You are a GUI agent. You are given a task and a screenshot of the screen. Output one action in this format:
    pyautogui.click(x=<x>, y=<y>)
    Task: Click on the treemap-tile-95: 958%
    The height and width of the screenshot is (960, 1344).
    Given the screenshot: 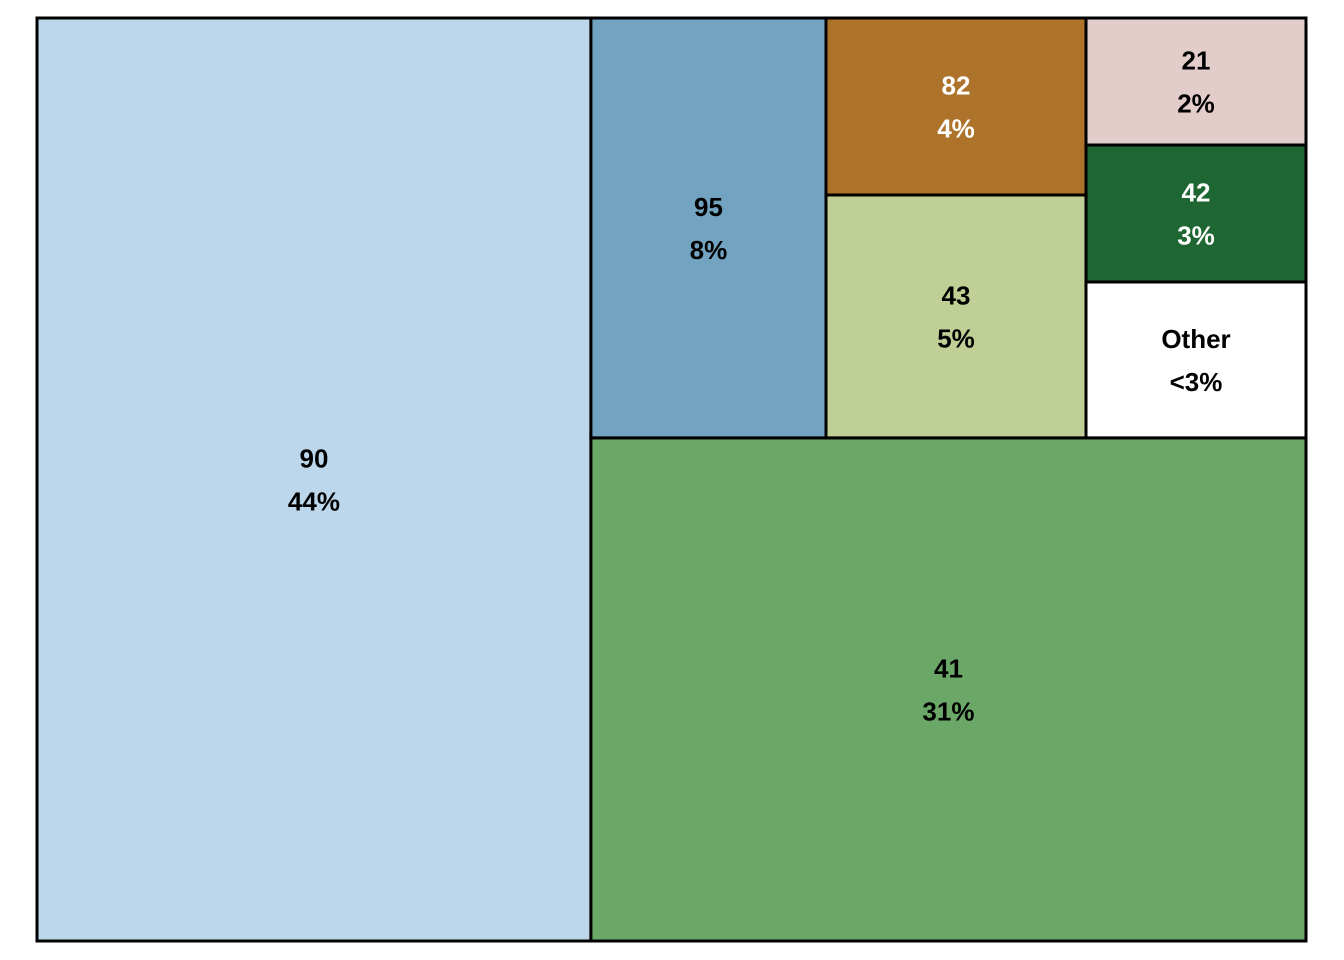 What is the action you would take?
    pyautogui.click(x=708, y=228)
    